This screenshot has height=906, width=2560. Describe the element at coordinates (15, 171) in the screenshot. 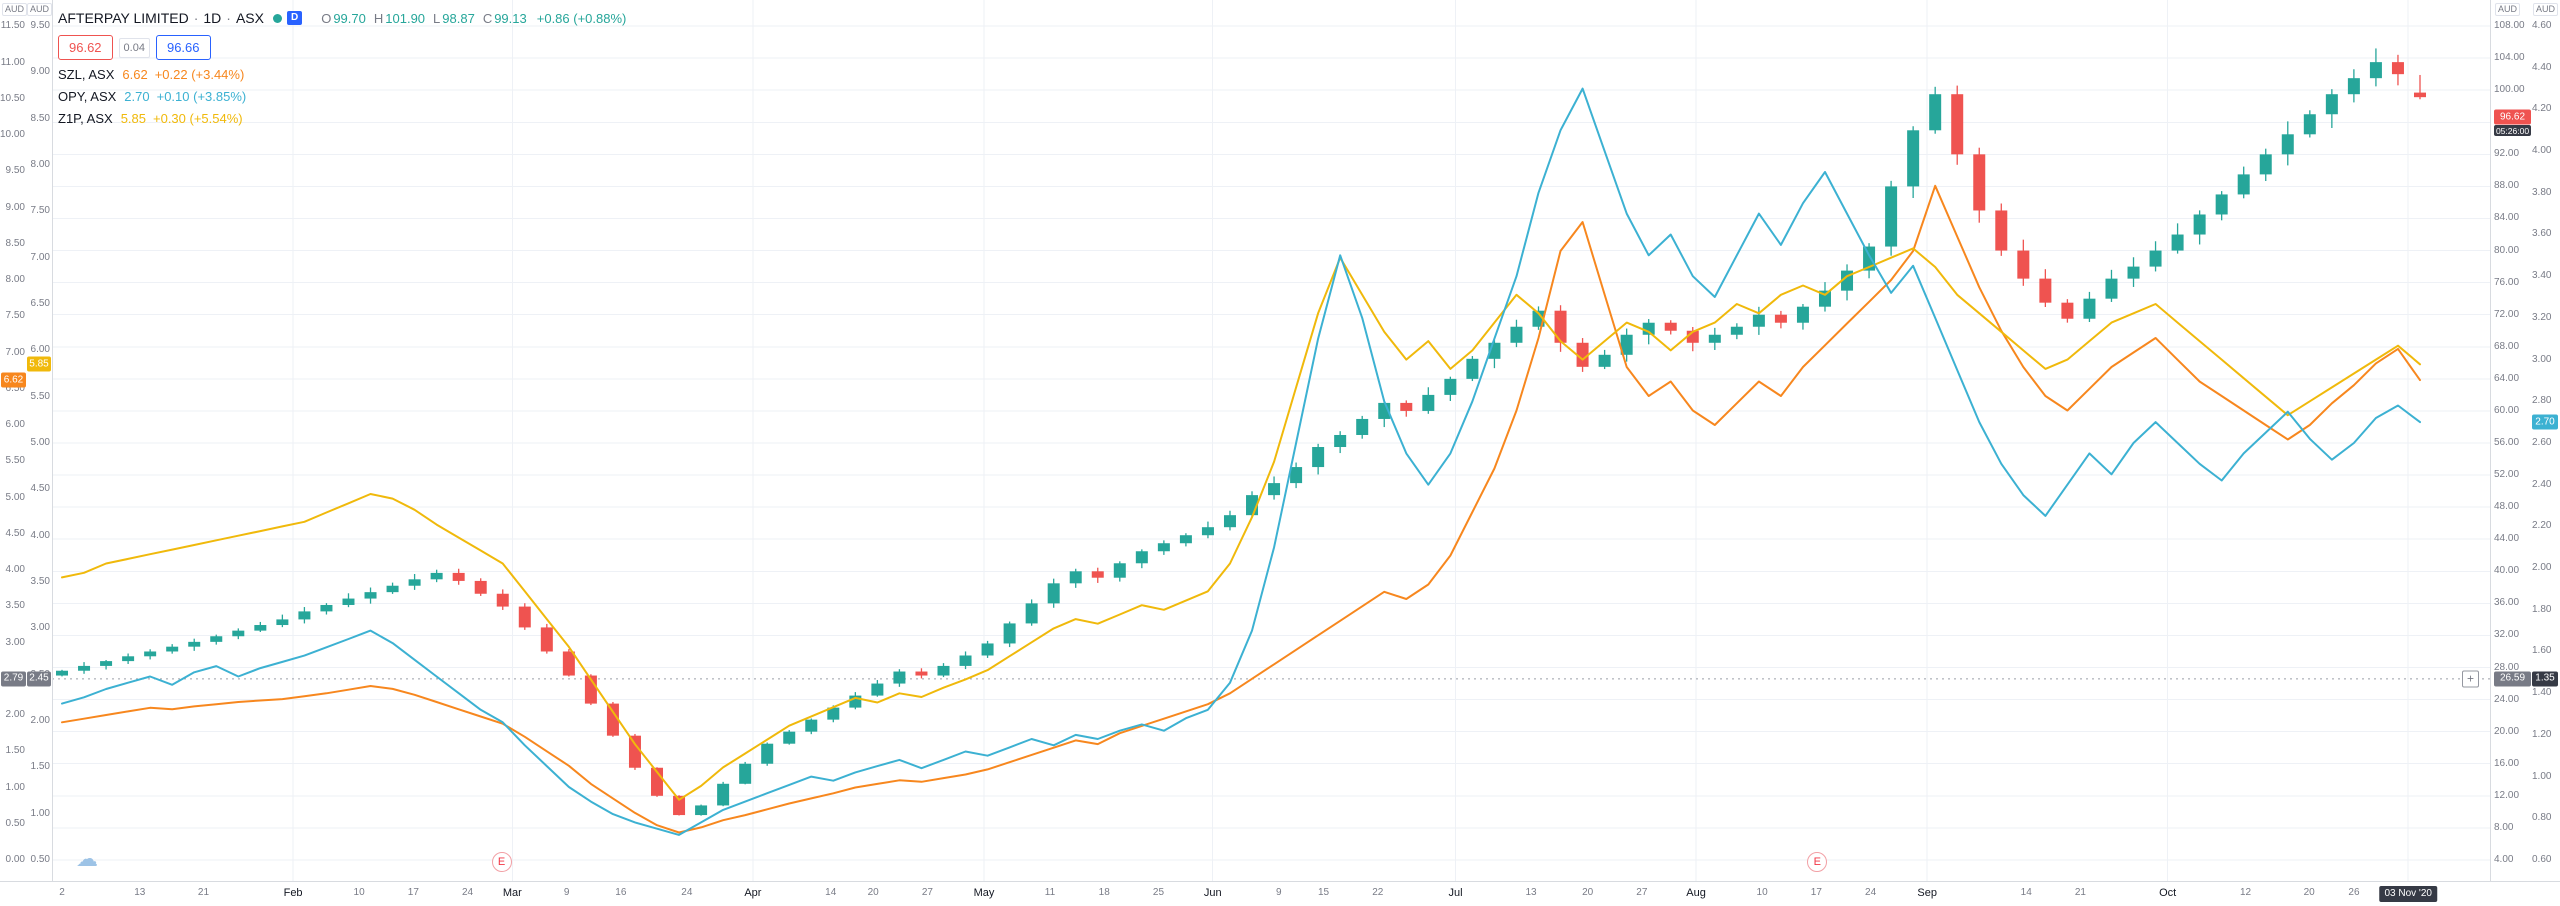

I see `price-tick-label: 9.50` at that location.